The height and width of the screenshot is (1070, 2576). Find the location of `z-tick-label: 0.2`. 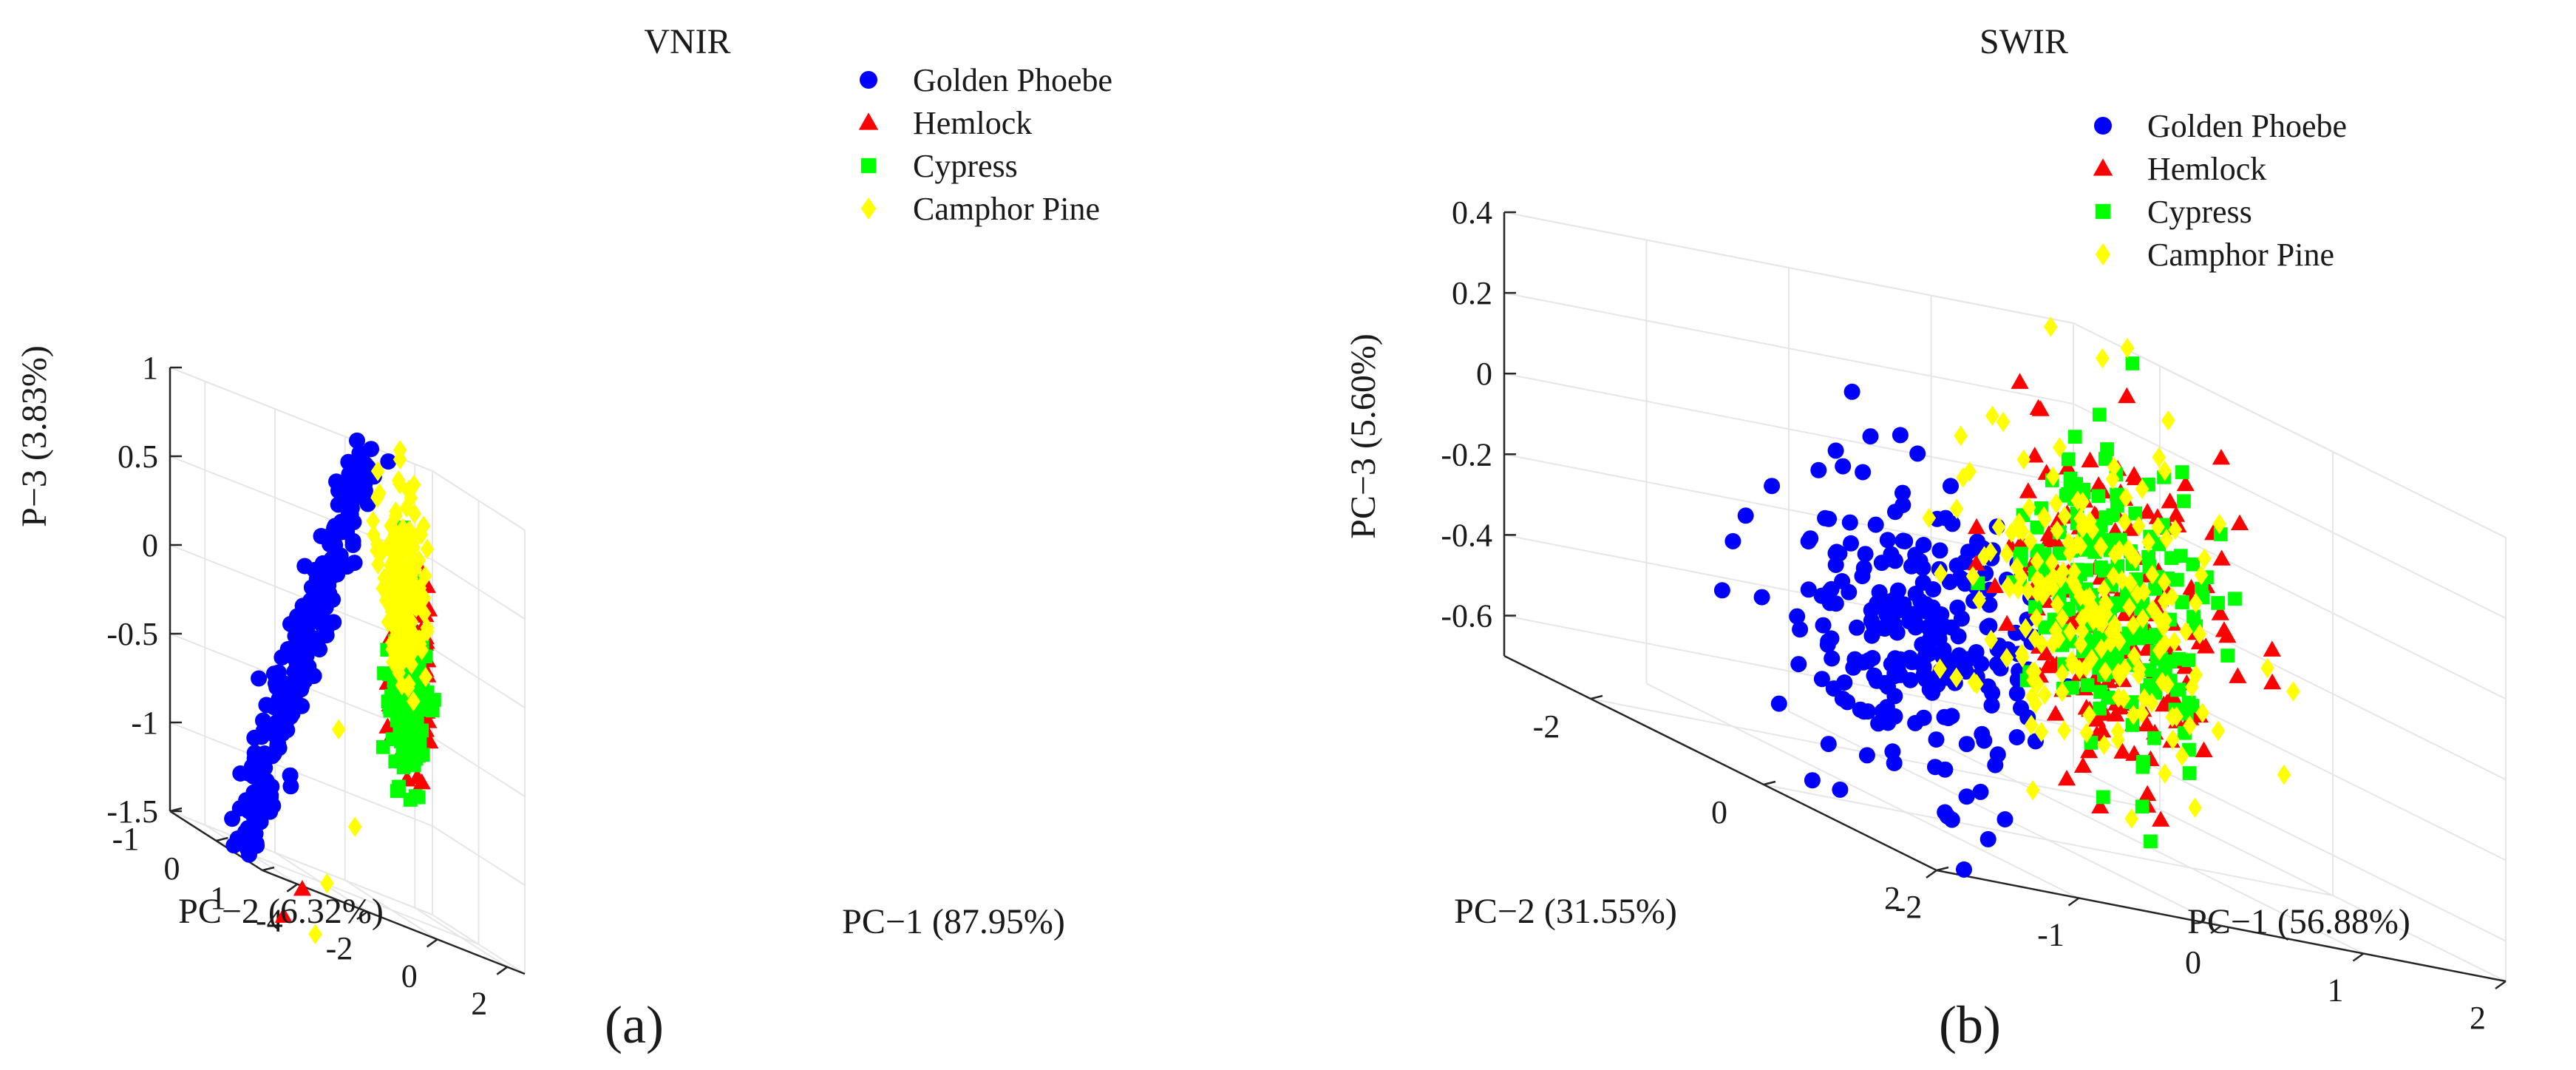

z-tick-label: 0.2 is located at coordinates (1472, 293).